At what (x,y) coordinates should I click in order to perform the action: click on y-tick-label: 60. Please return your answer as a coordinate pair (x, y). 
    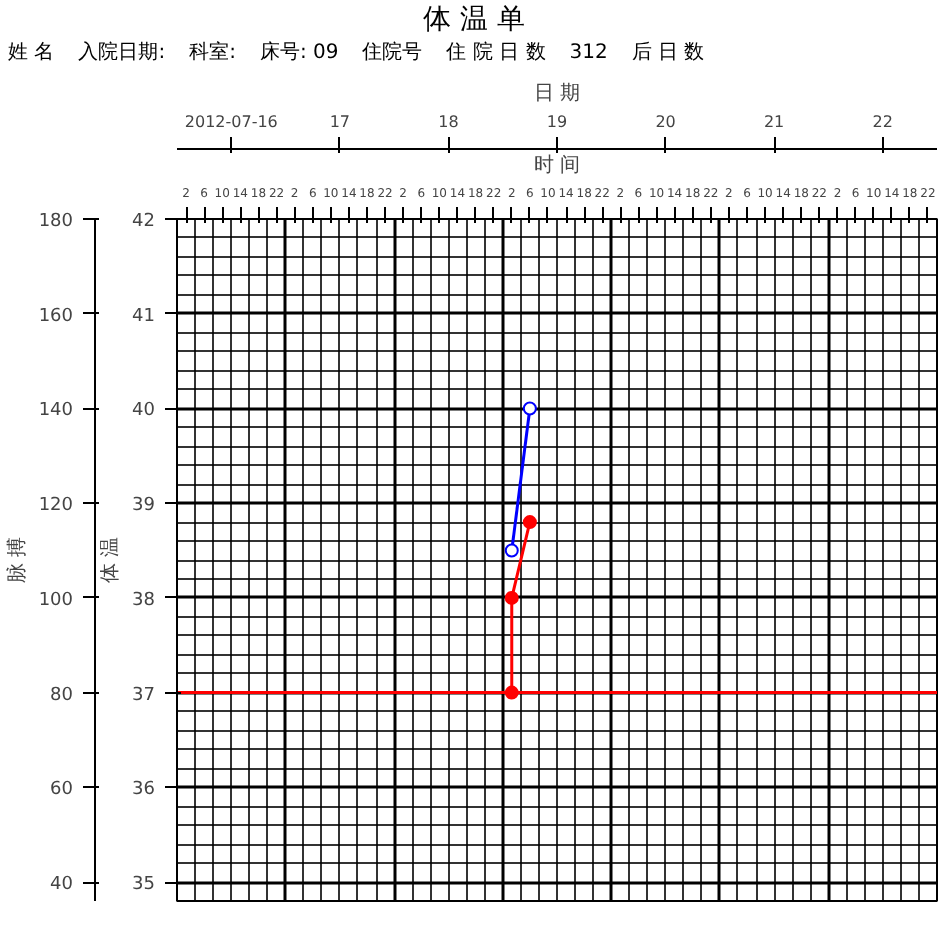
    Looking at the image, I should click on (62, 790).